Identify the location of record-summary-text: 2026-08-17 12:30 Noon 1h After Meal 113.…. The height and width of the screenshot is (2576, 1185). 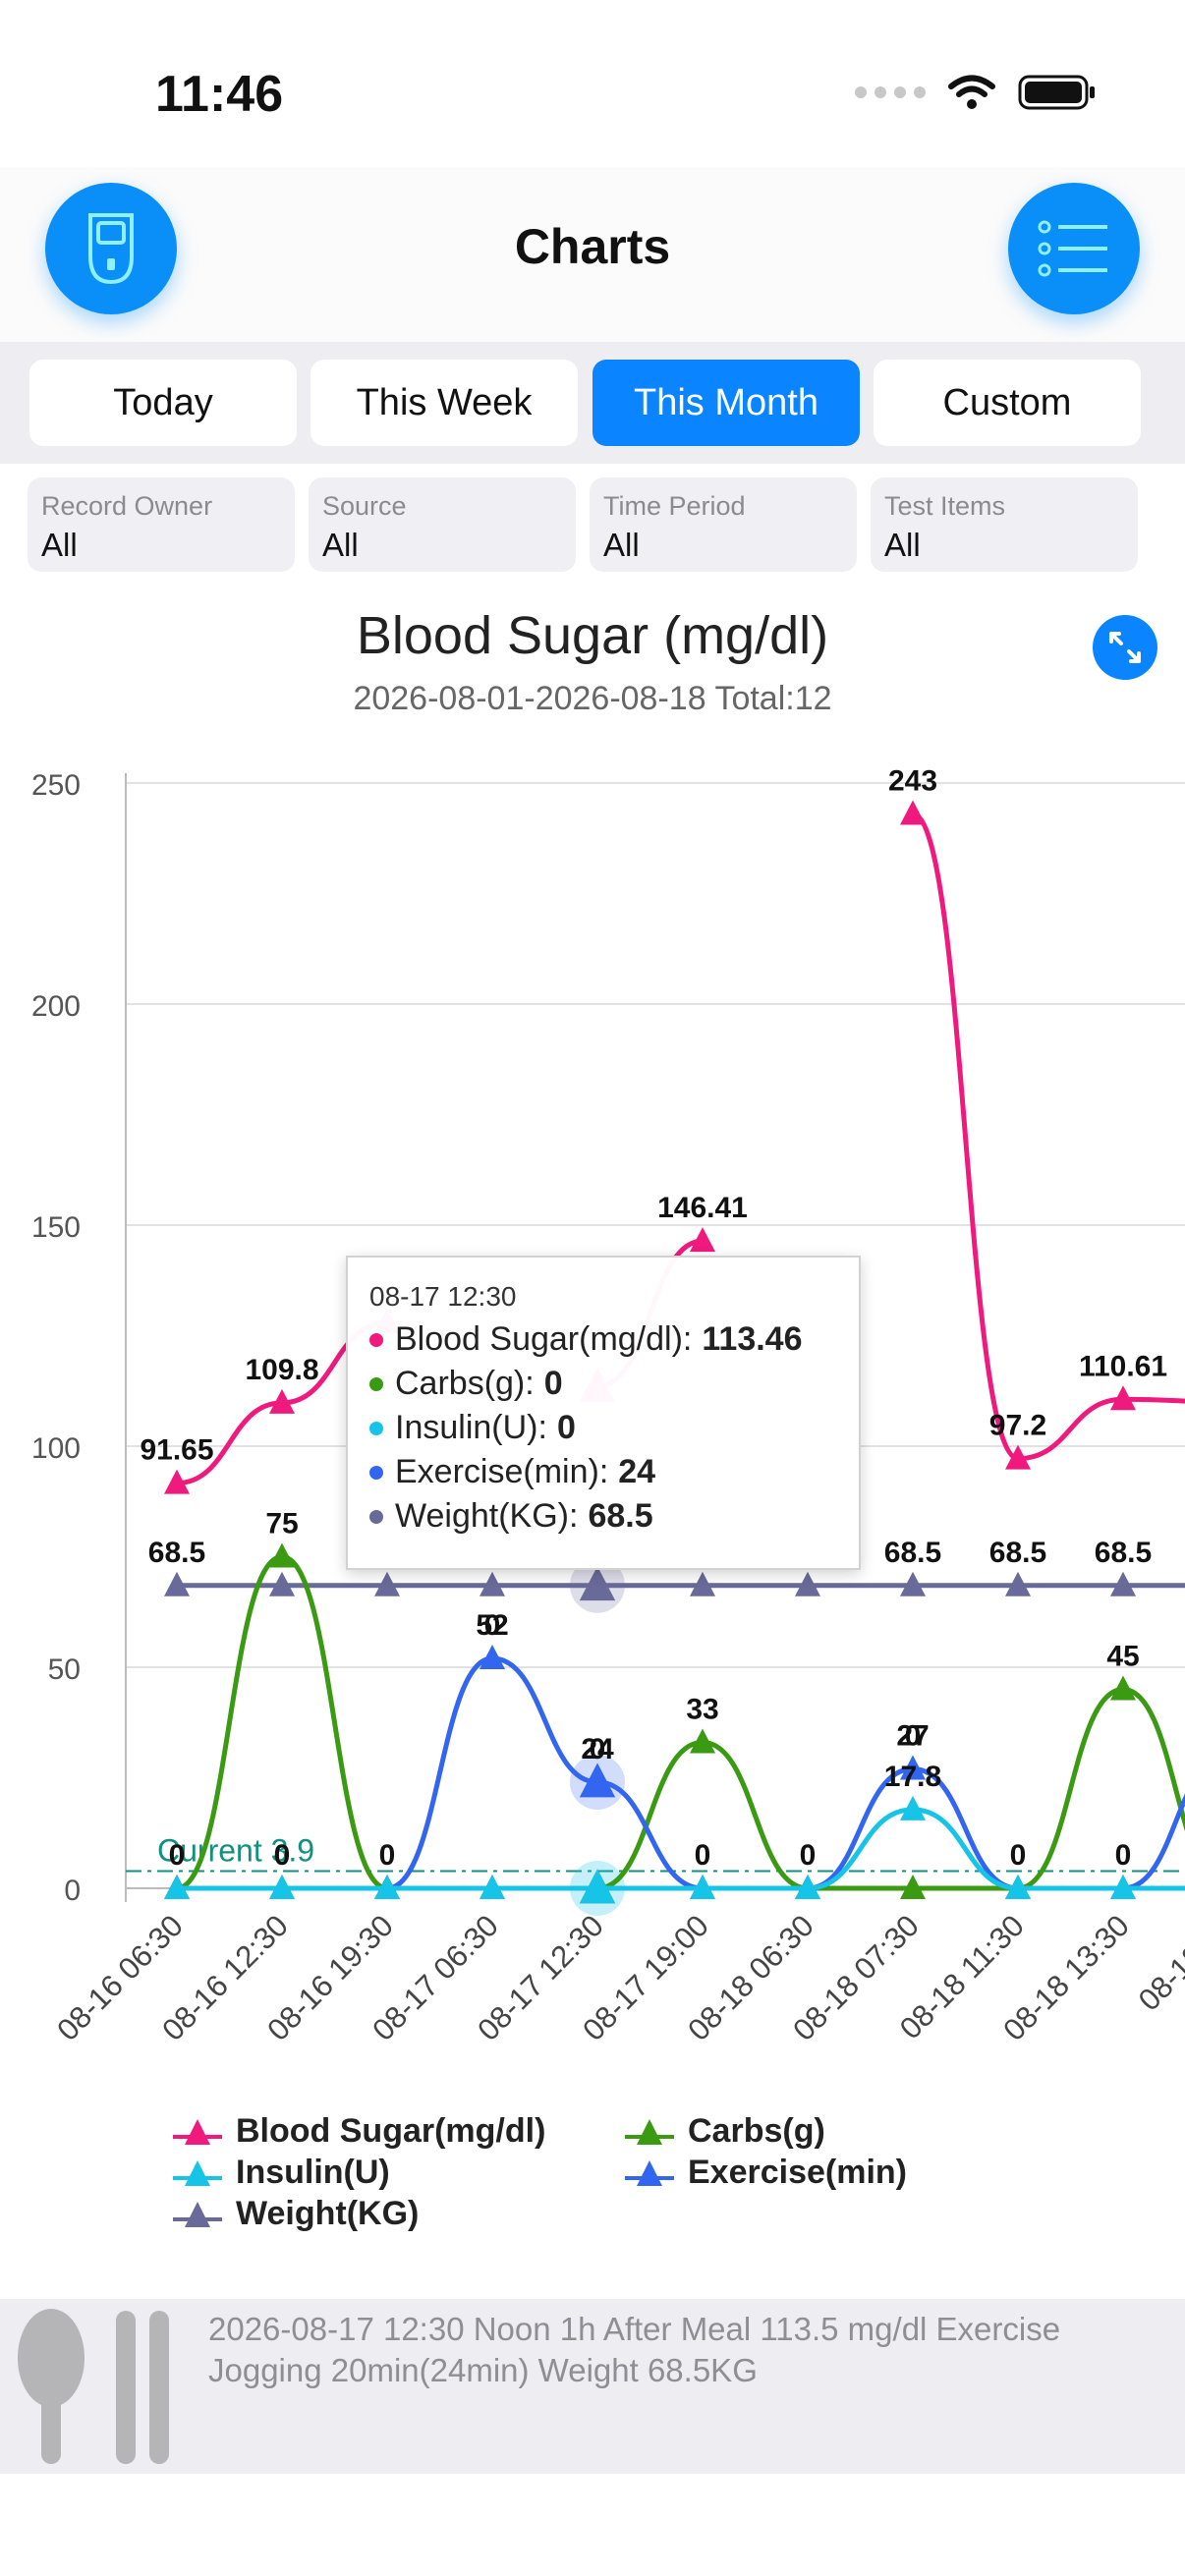
(635, 2349).